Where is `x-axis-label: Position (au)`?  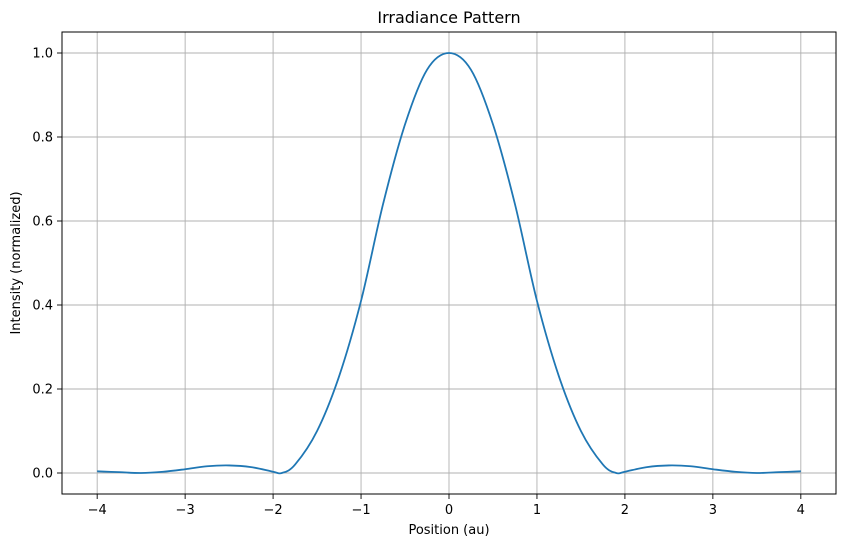
x-axis-label: Position (au) is located at coordinates (448, 530).